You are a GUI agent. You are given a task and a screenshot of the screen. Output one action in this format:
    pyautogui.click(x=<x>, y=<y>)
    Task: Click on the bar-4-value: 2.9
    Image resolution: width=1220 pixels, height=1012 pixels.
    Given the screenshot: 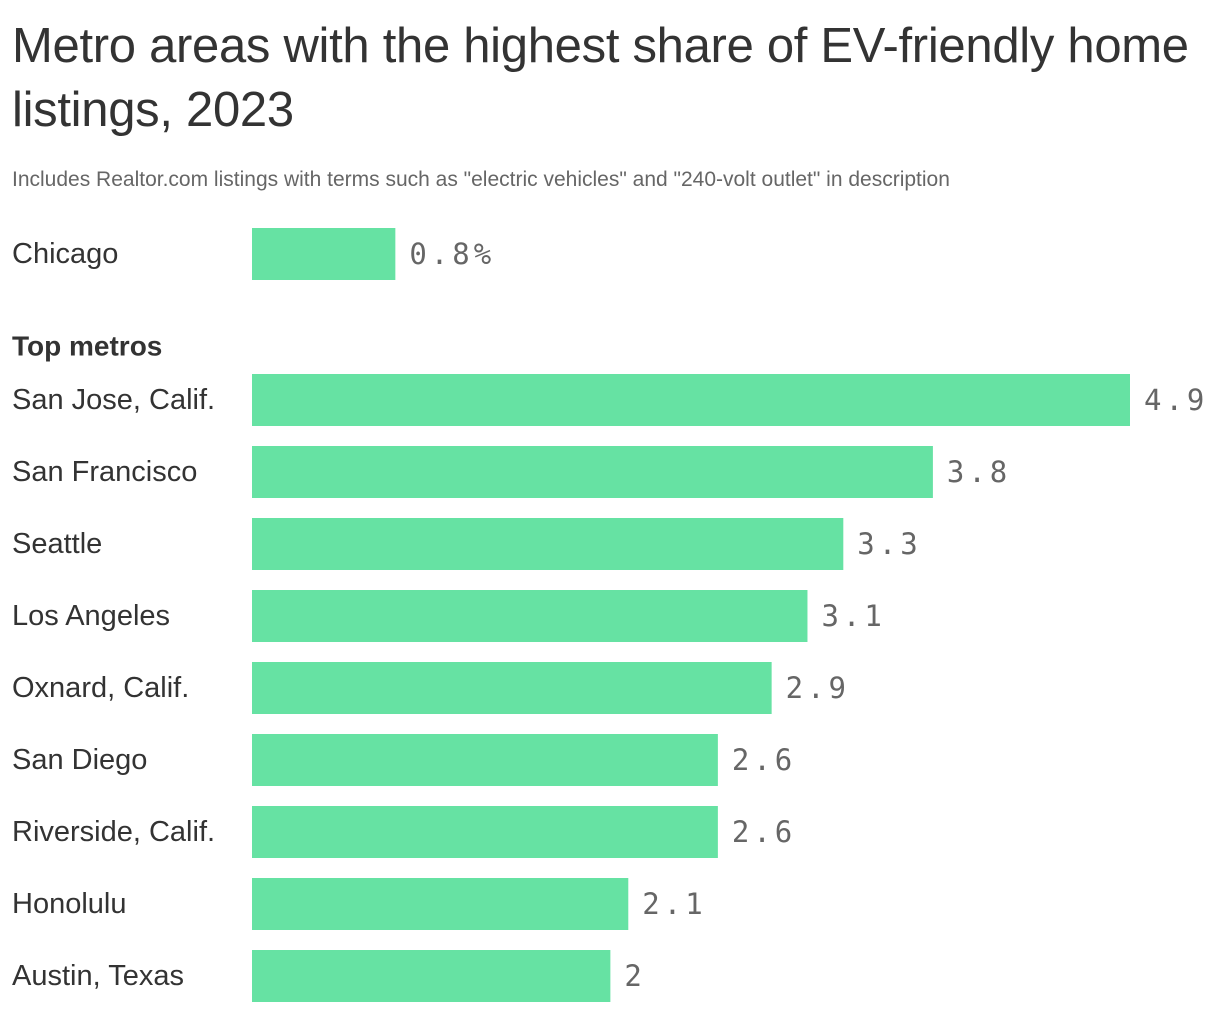 What is the action you would take?
    pyautogui.click(x=818, y=688)
    